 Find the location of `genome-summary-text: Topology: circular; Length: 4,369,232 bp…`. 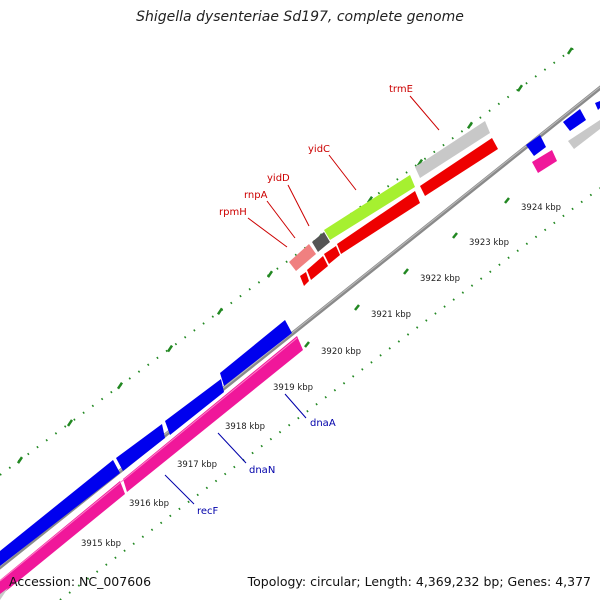

genome-summary-text: Topology: circular; Length: 4,369,232 bp… is located at coordinates (419, 581).